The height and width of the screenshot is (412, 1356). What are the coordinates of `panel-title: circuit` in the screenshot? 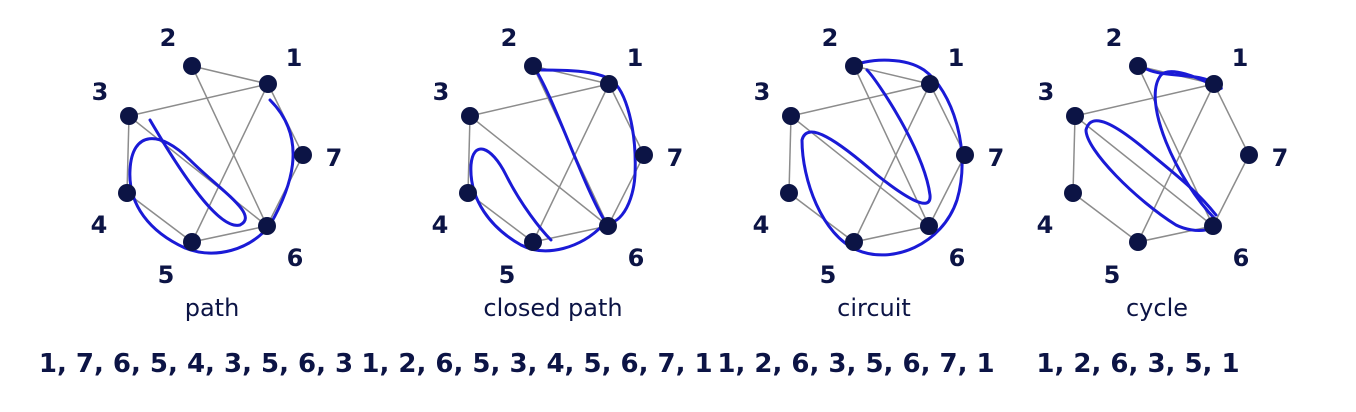 It's located at (874, 308).